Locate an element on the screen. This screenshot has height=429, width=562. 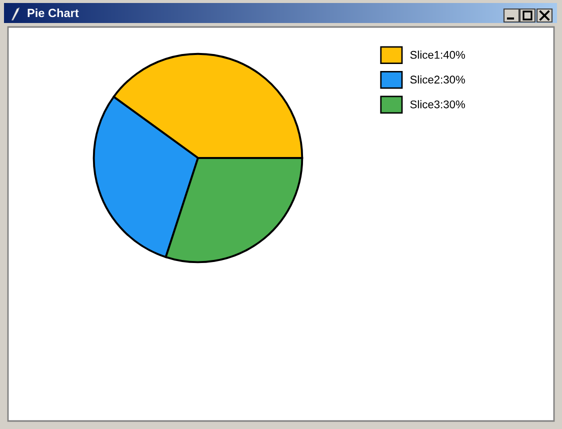
legend-label: Slice3:30% is located at coordinates (437, 104).